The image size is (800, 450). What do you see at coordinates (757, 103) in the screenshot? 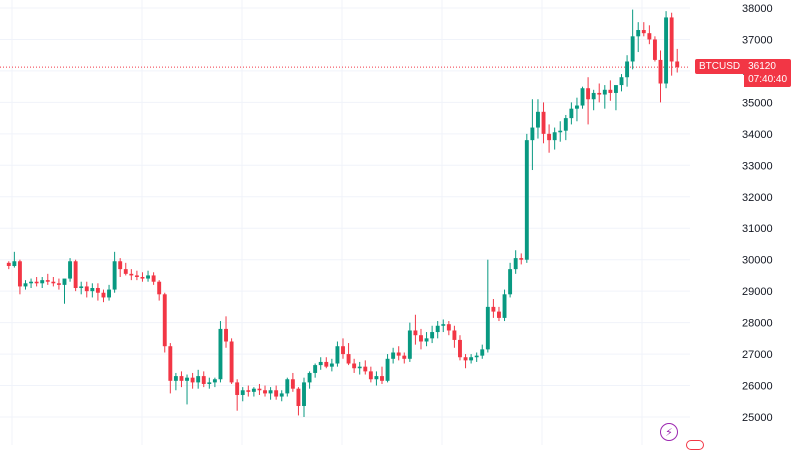
I see `y-tick-label: 35000` at bounding box center [757, 103].